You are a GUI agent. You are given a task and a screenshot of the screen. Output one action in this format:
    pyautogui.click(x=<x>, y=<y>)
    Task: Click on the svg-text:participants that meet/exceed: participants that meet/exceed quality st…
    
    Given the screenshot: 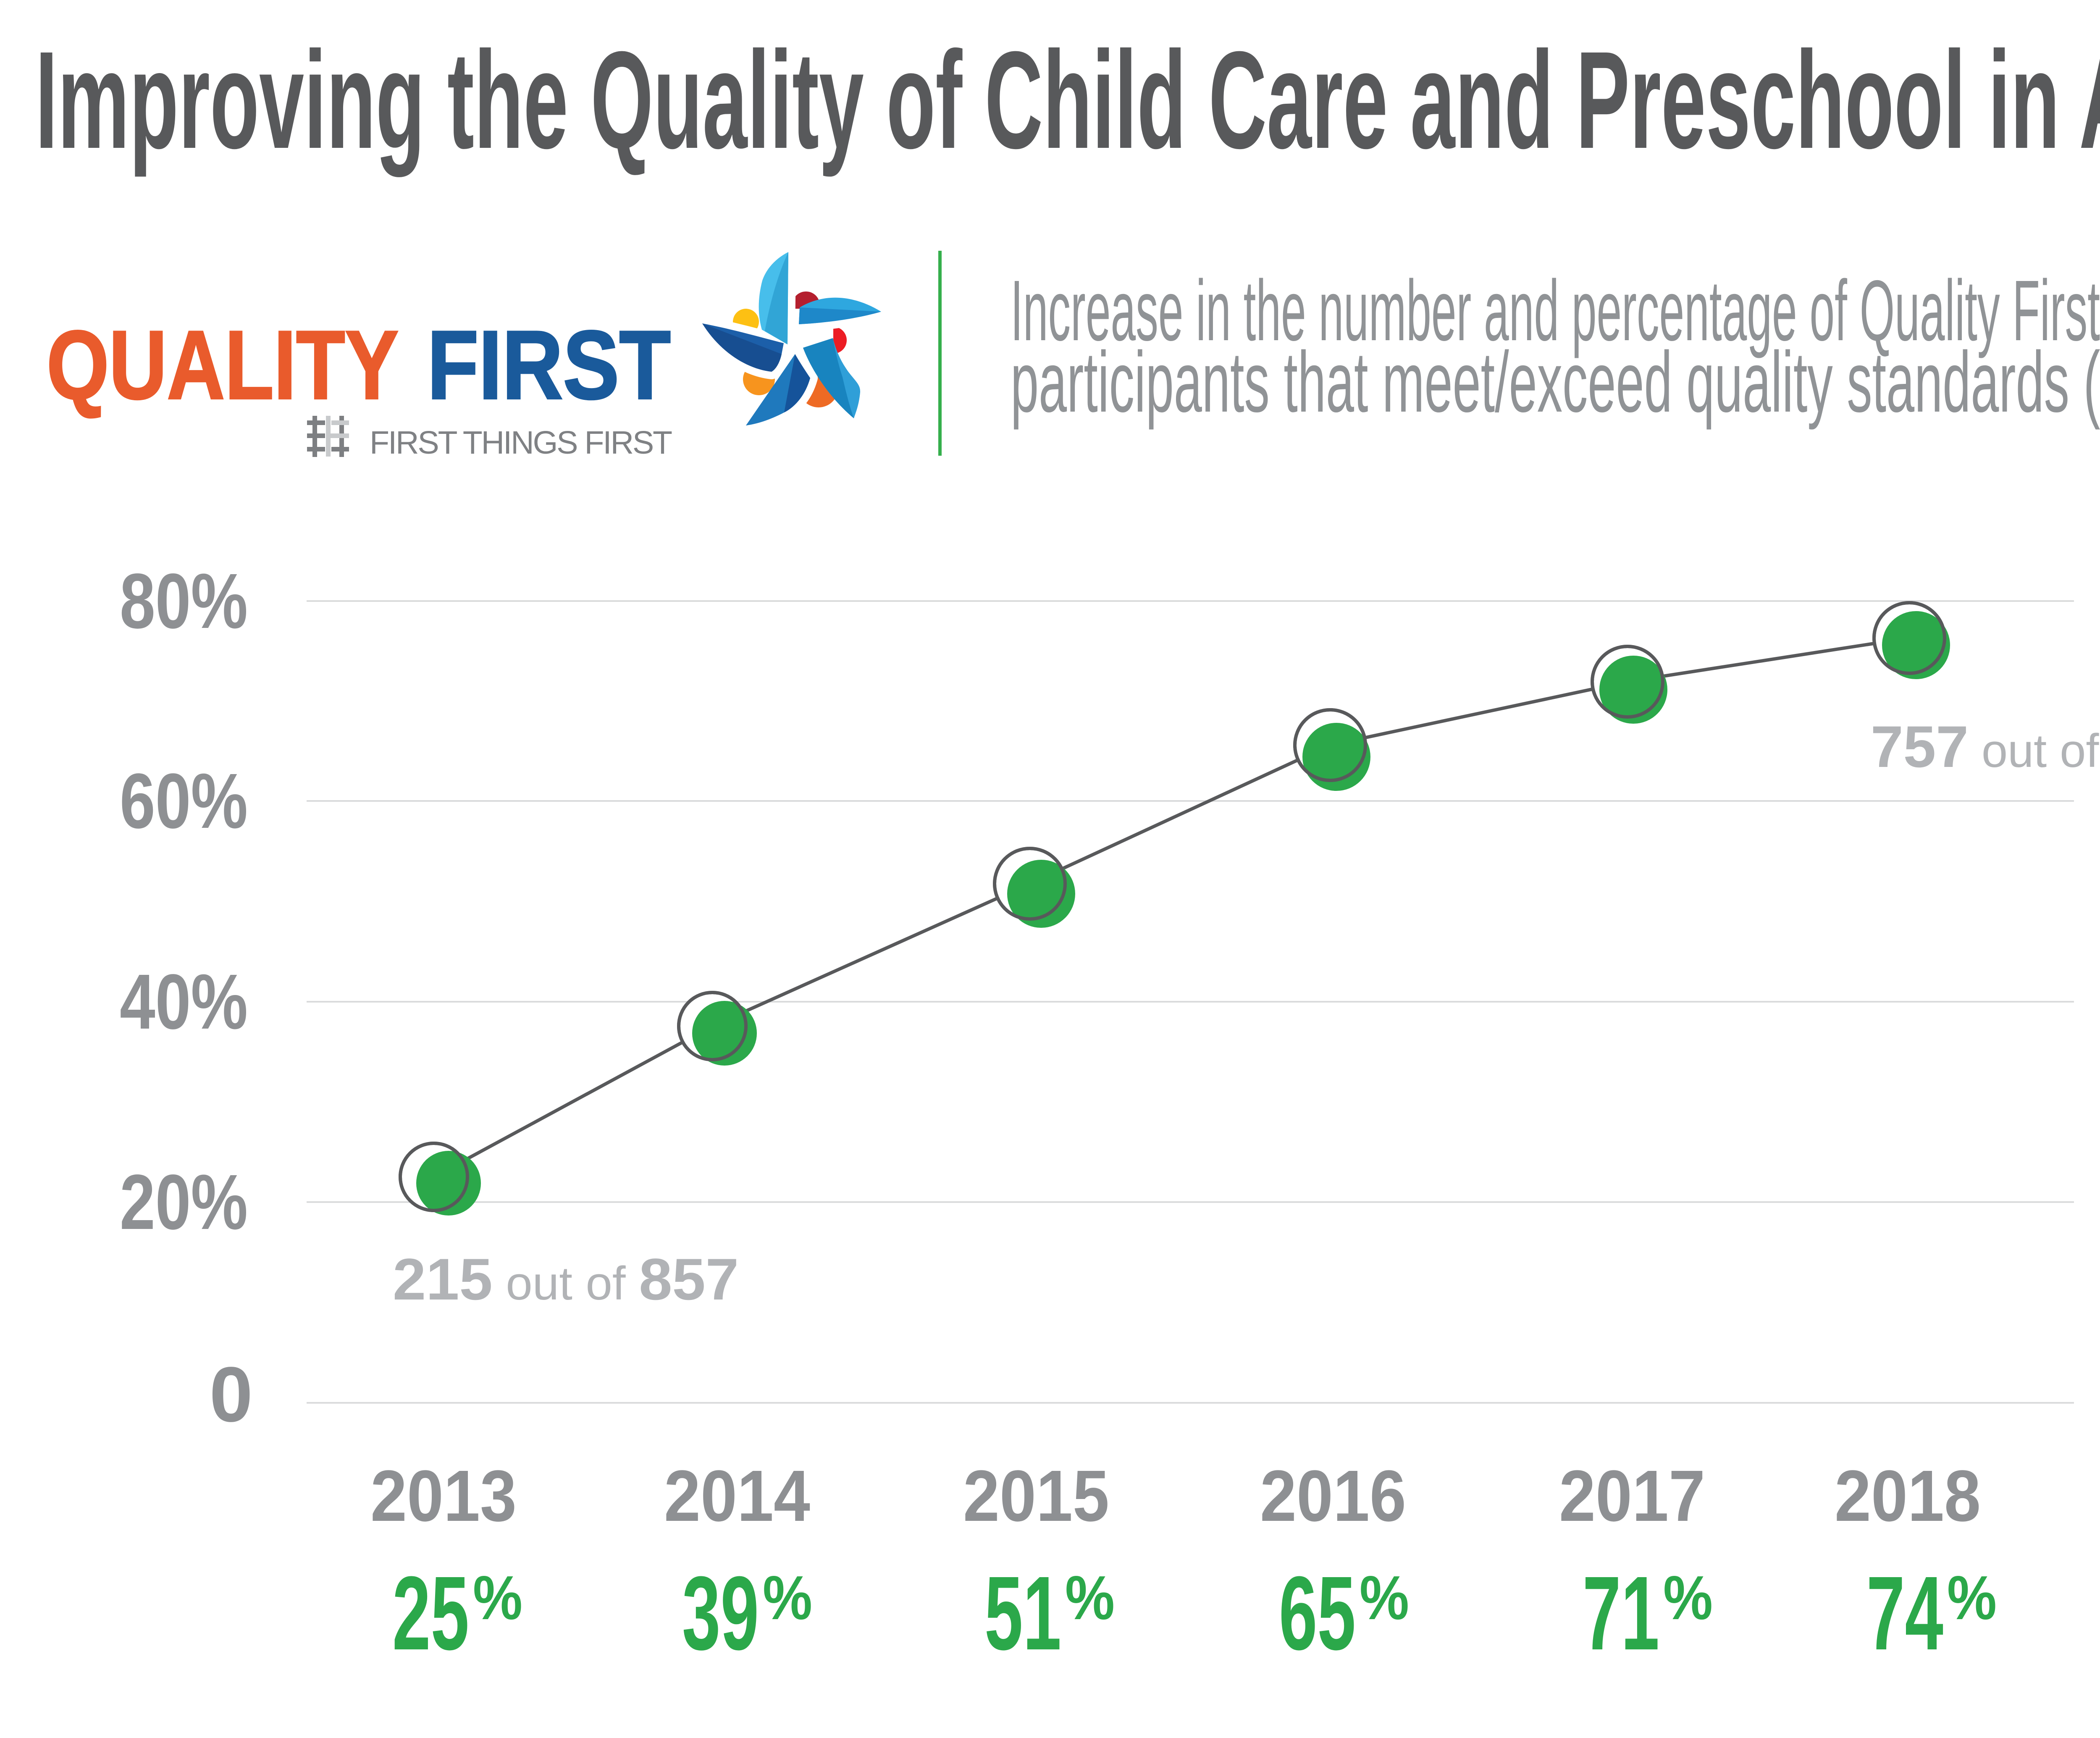 What is the action you would take?
    pyautogui.click(x=1555, y=382)
    